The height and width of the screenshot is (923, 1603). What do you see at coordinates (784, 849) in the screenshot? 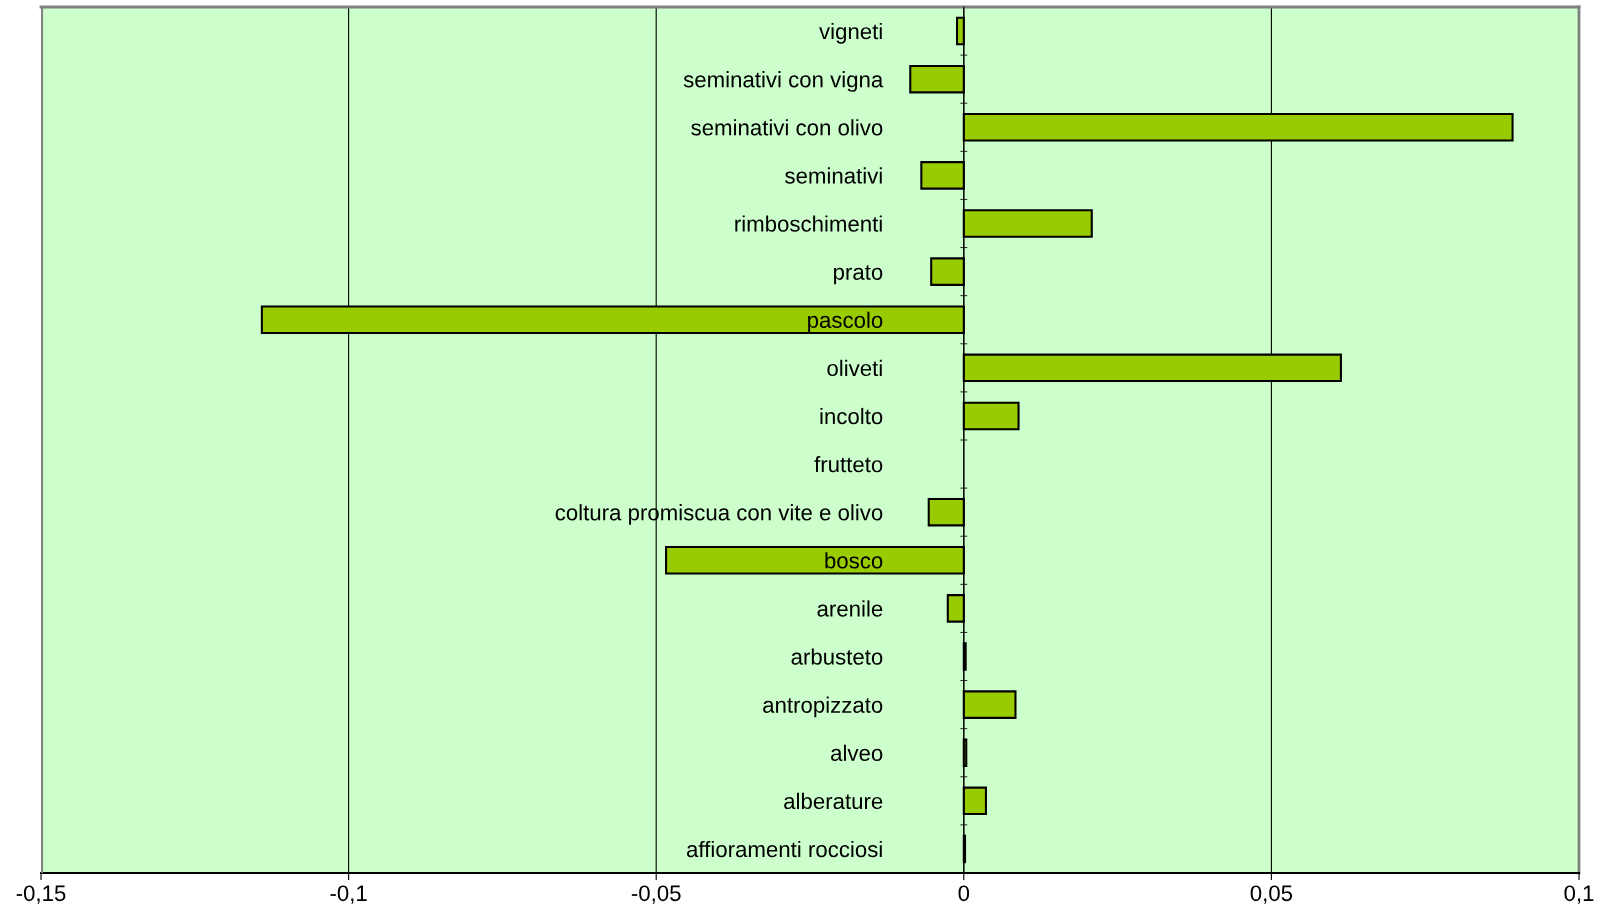
I see `y-tick-label: affioramenti rocciosi` at bounding box center [784, 849].